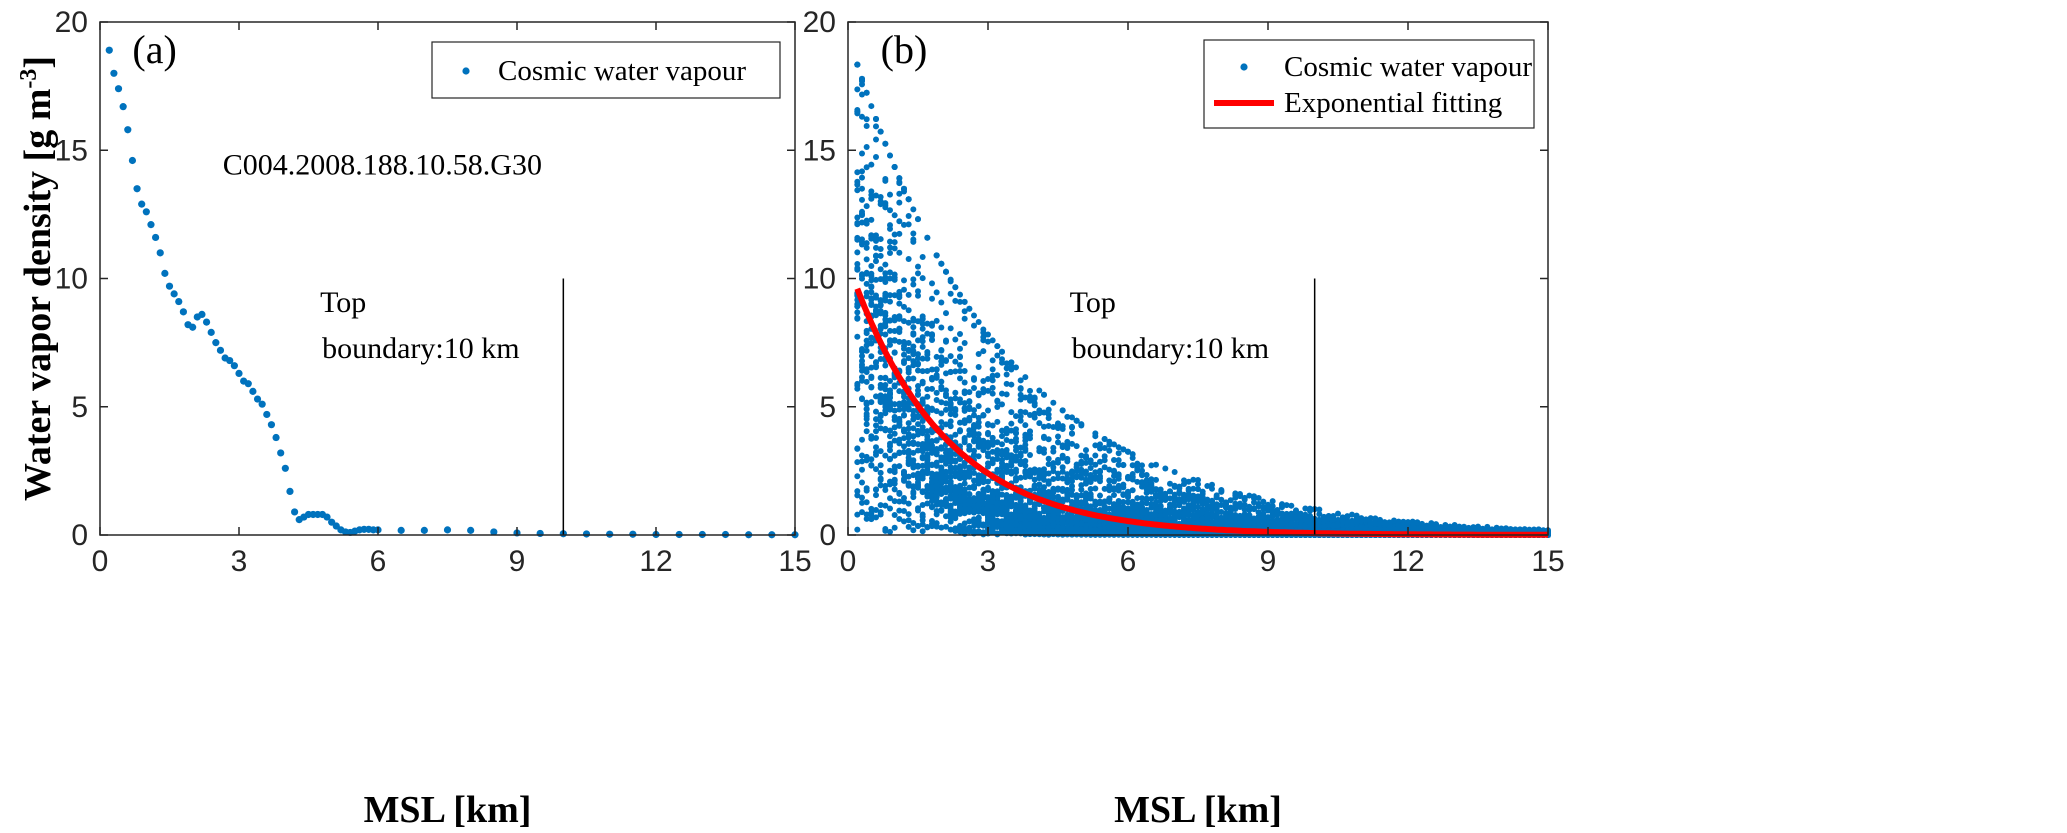 This screenshot has width=2067, height=833. What do you see at coordinates (79, 407) in the screenshot?
I see `y-tick-label: 5` at bounding box center [79, 407].